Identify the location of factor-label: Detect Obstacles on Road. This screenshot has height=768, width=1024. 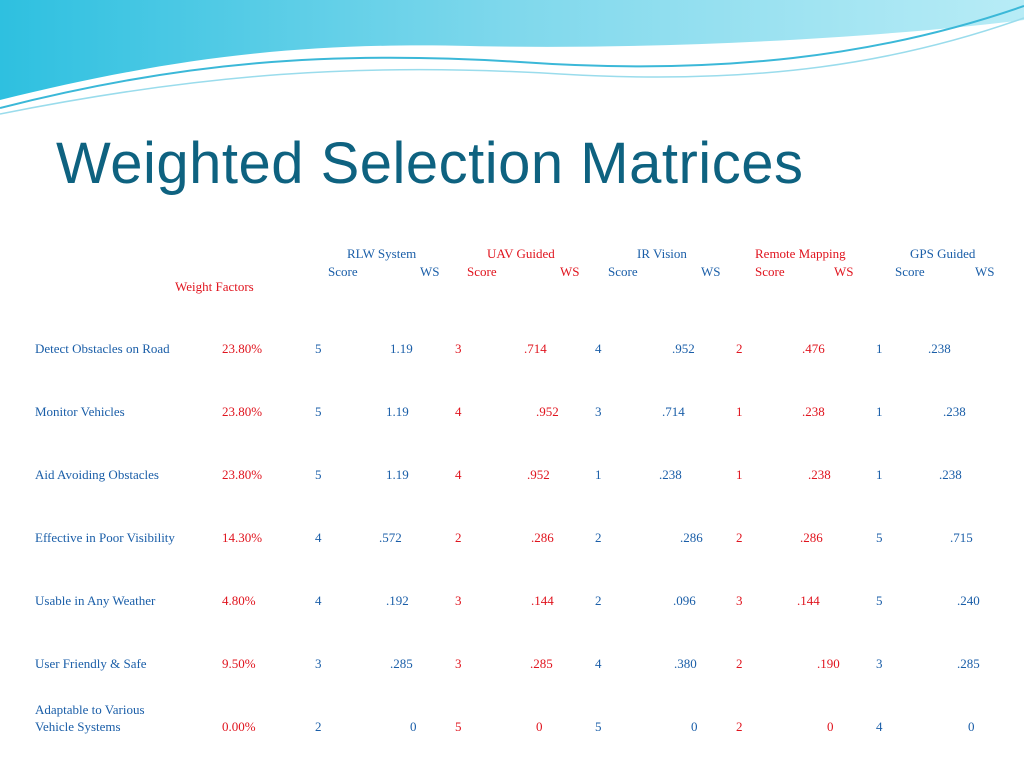
(102, 348).